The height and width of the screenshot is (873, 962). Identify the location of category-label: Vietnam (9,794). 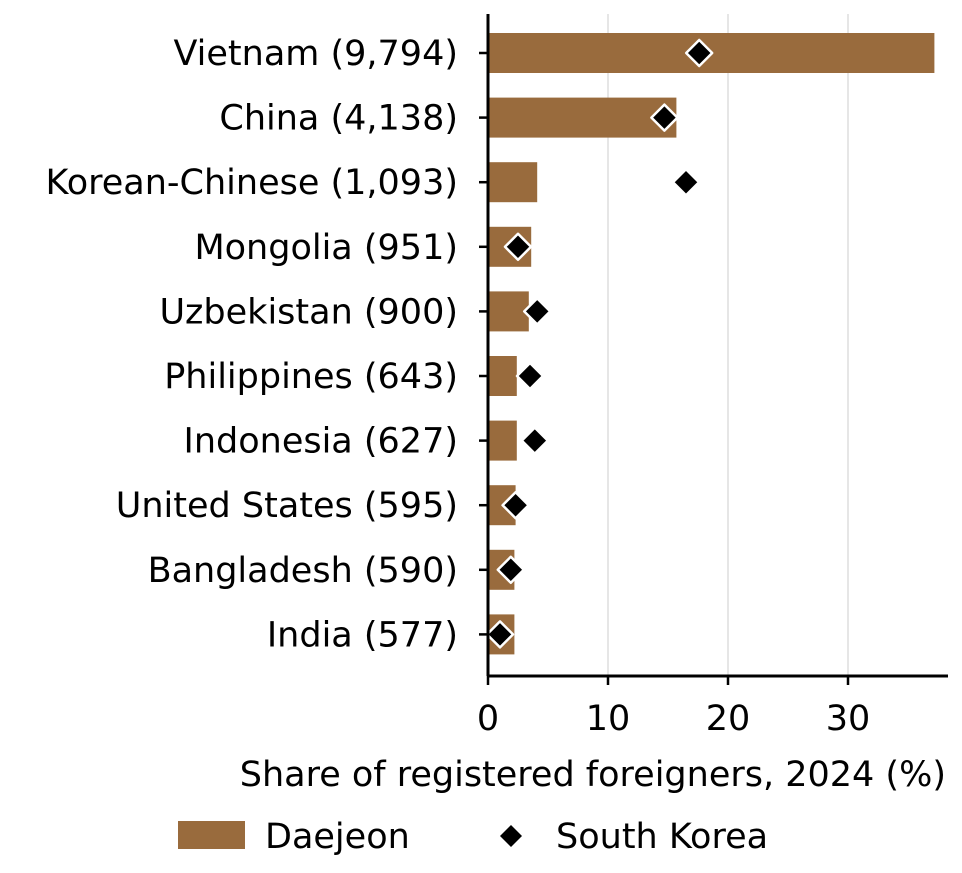
(315, 54).